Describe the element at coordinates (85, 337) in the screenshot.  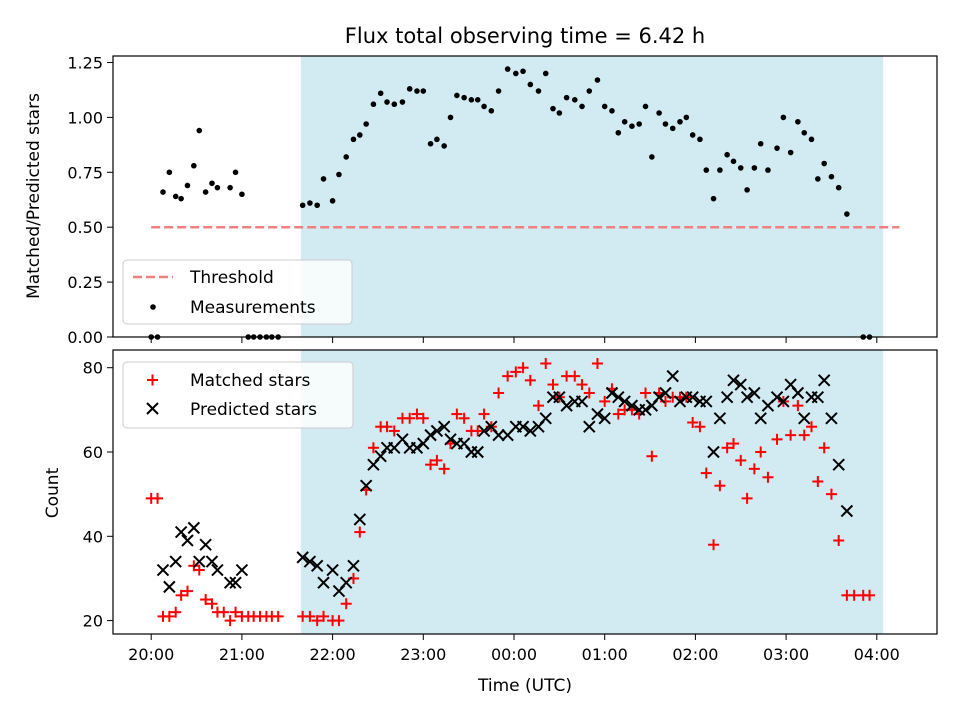
I see `y-tick-label: 0.00` at that location.